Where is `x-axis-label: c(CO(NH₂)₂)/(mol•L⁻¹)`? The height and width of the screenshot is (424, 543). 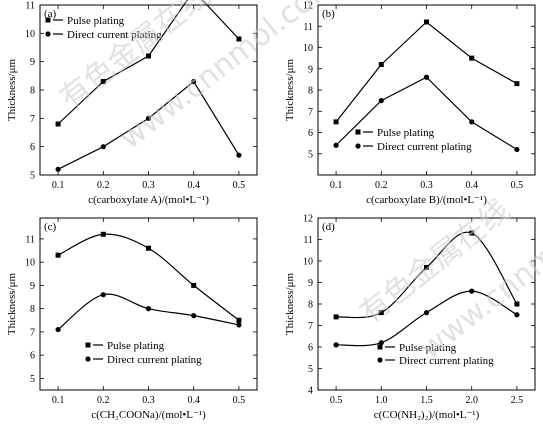
x-axis-label: c(CO(NH₂)₂)/(mol•L⁻¹) is located at coordinates (427, 415).